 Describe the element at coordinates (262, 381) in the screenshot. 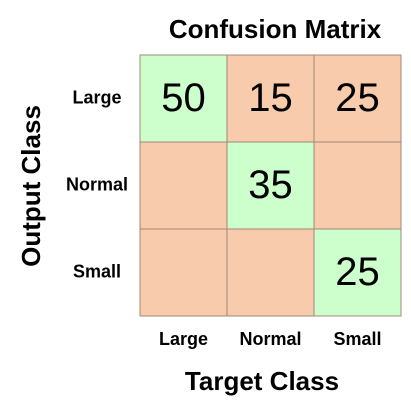

I see `x-axis-label: Target Class` at that location.